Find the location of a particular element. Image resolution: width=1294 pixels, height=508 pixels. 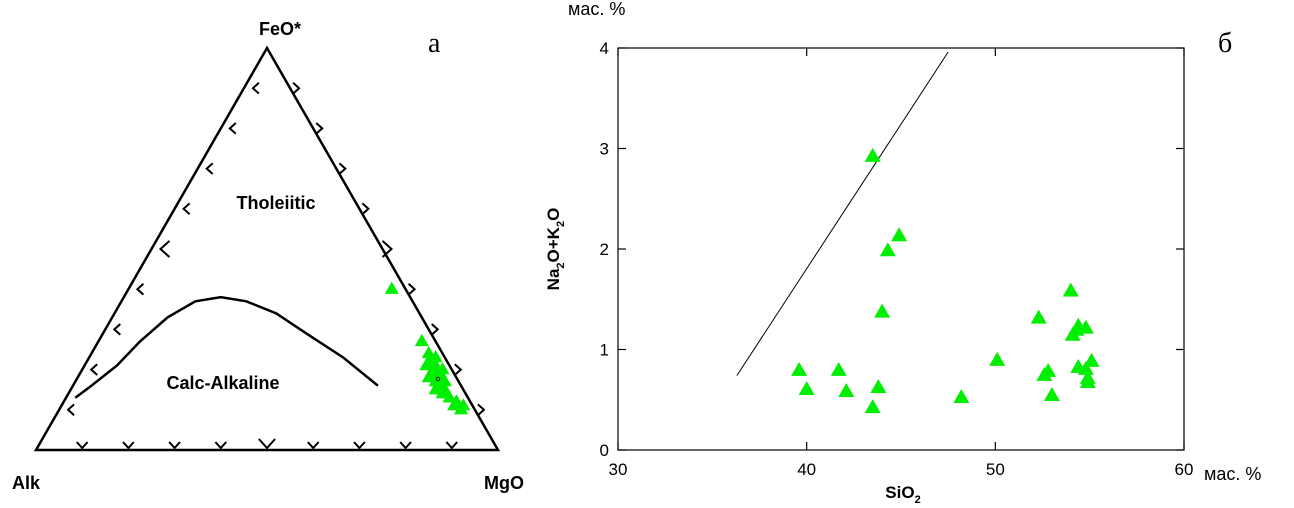

y-tick-label: 2 is located at coordinates (604, 249).